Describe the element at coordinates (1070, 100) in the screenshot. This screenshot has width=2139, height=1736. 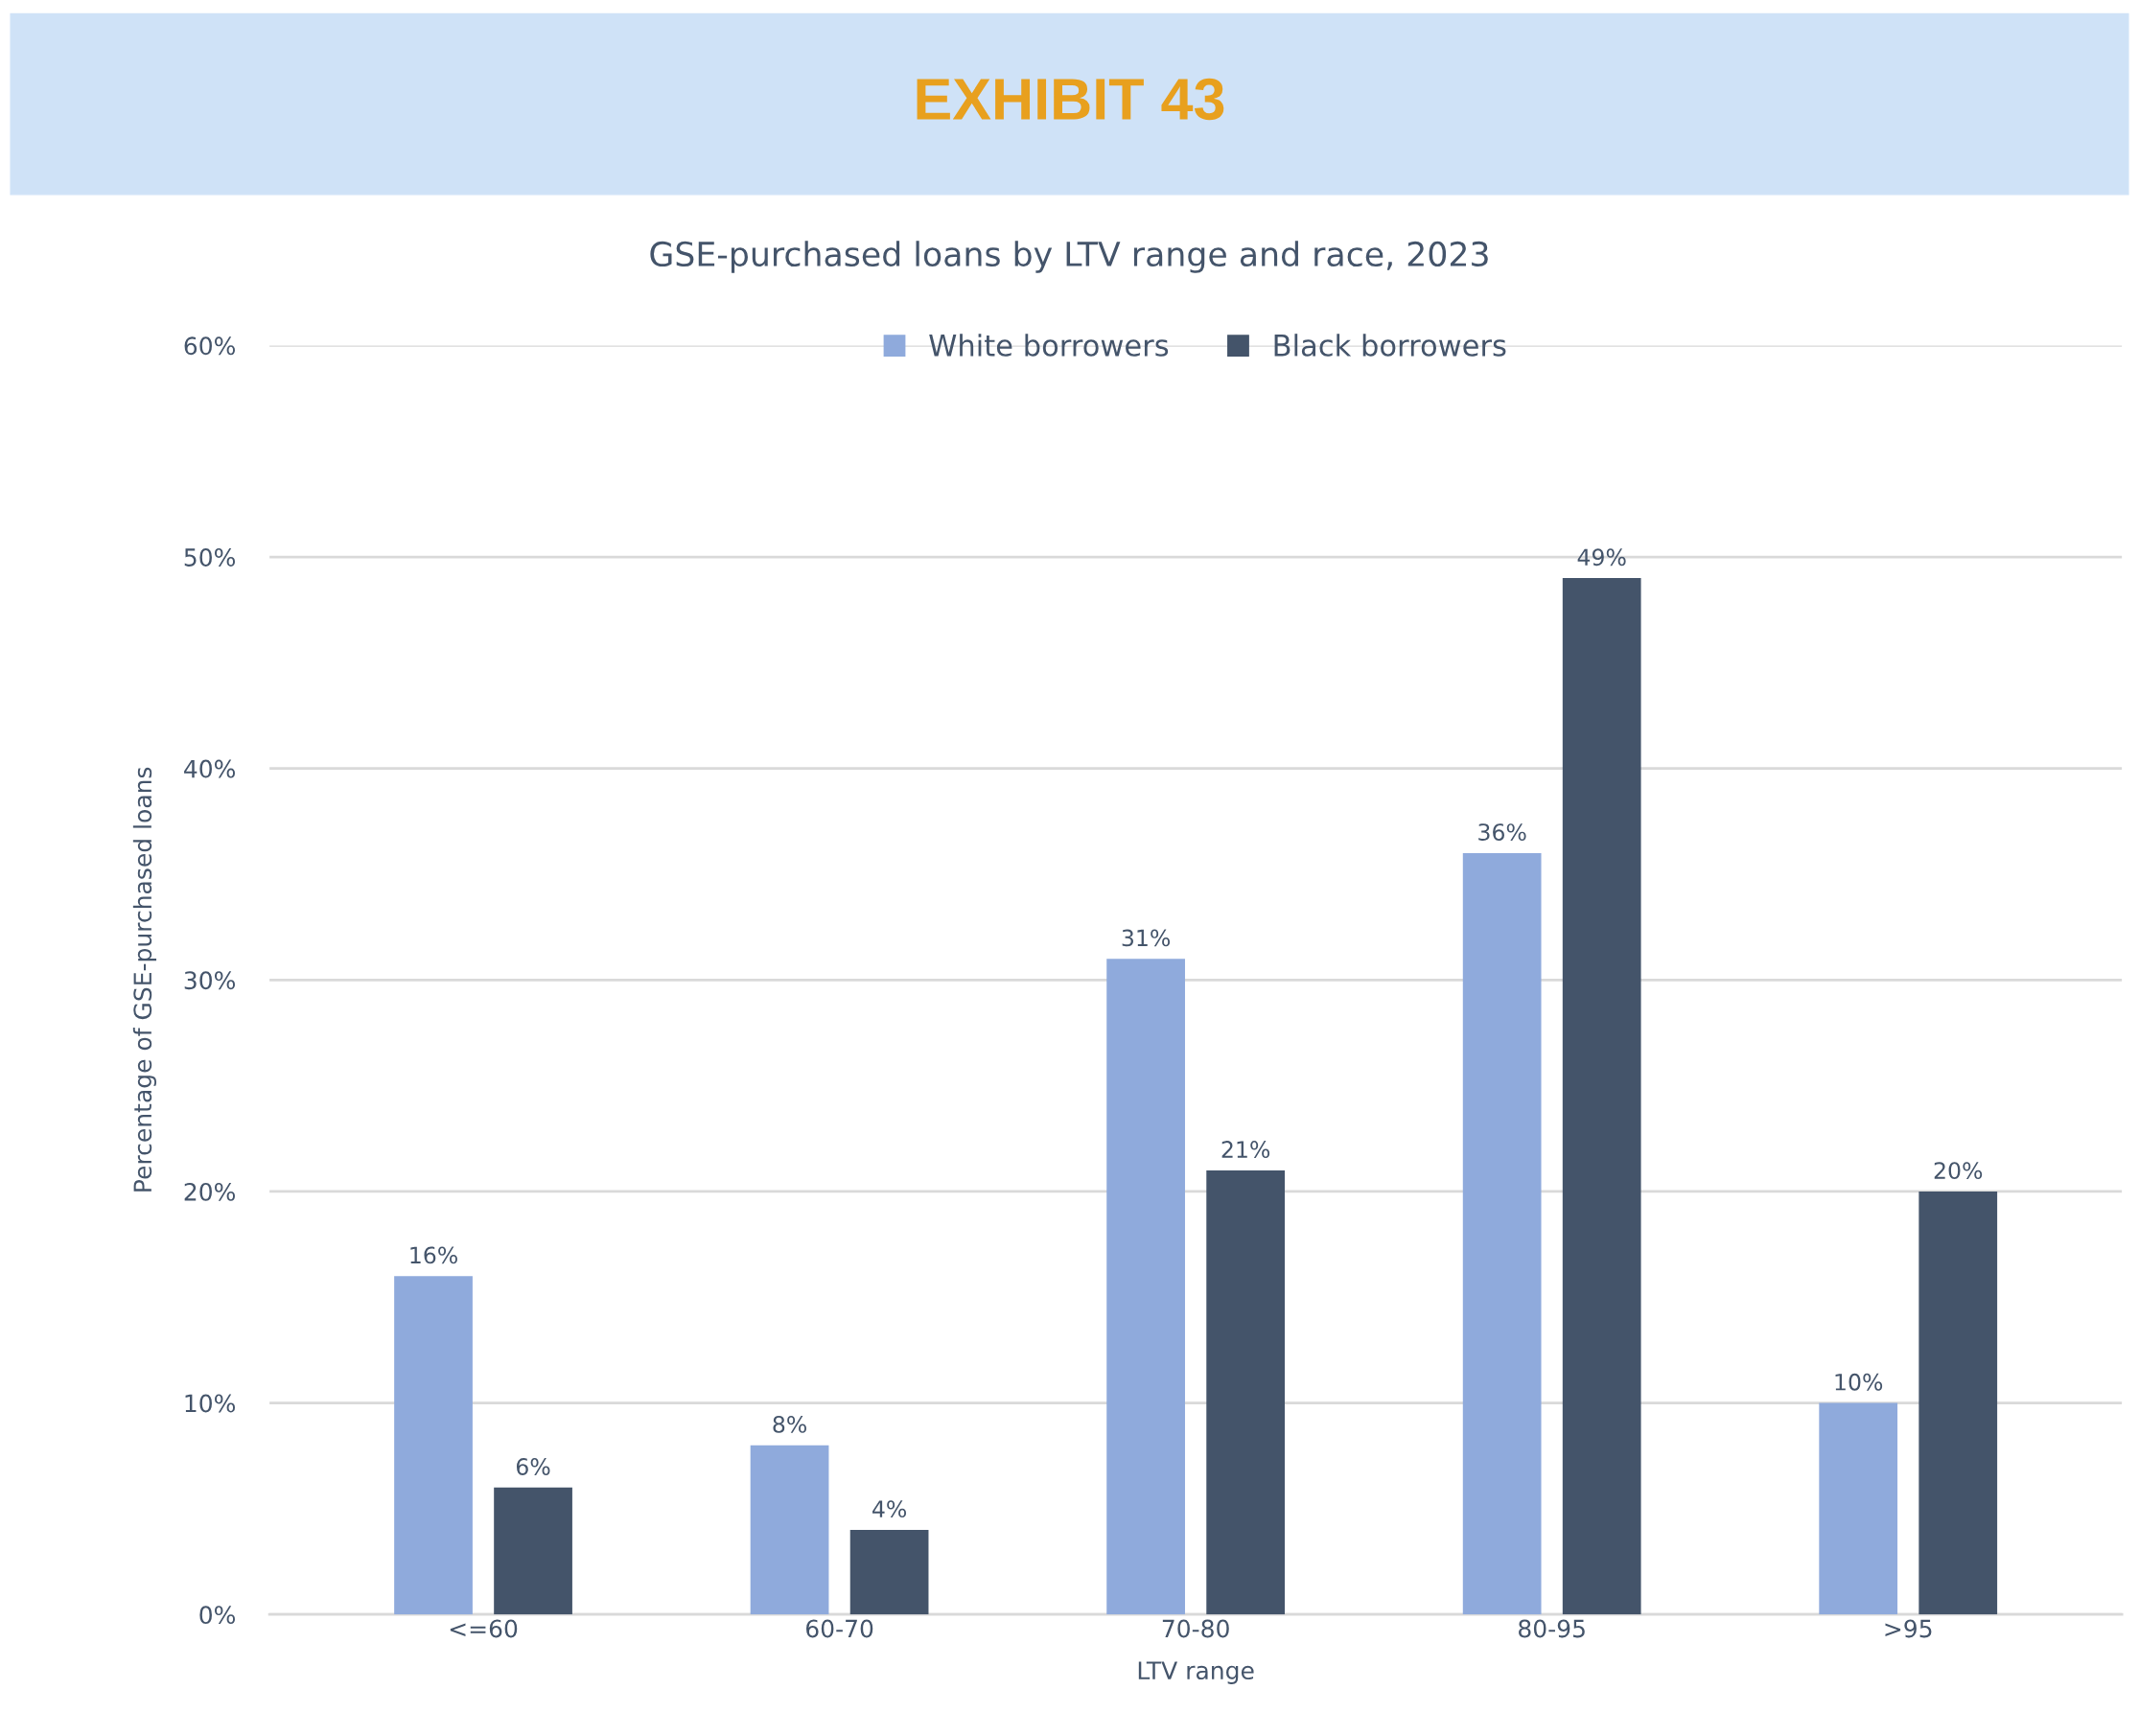
I see `chart-title: EXHIBIT 43` at that location.